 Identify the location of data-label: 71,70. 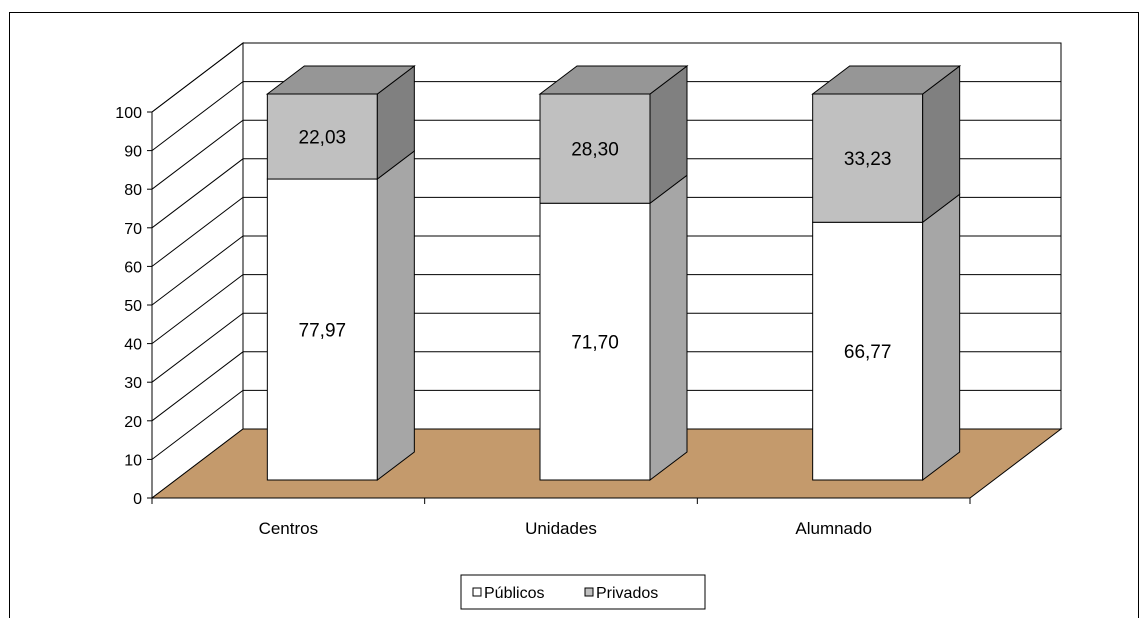
(595, 343).